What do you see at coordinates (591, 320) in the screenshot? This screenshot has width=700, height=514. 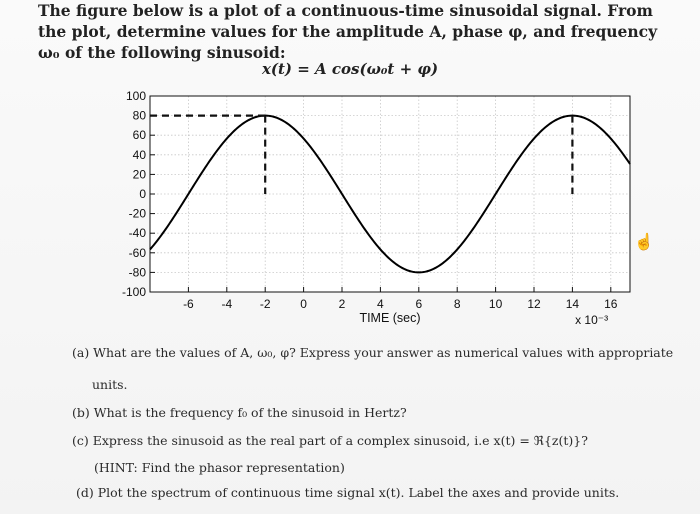 I see `x-axis-multiplier: x 10⁻³` at bounding box center [591, 320].